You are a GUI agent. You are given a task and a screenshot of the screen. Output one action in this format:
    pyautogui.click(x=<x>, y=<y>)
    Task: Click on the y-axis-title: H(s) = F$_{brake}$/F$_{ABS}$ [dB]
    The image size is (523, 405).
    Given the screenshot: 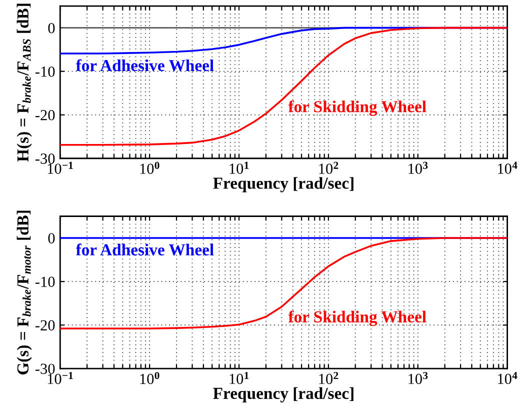 What is the action you would take?
    pyautogui.click(x=24, y=83)
    